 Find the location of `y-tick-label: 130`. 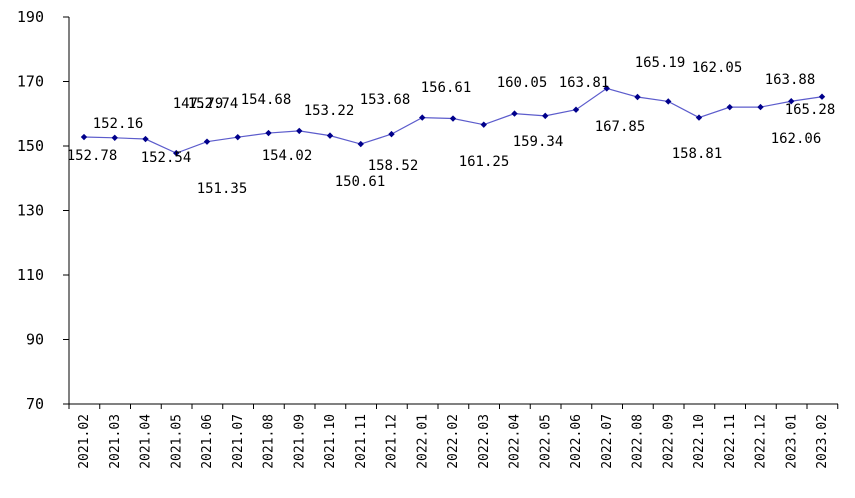

y-tick-label: 130 is located at coordinates (30, 211).